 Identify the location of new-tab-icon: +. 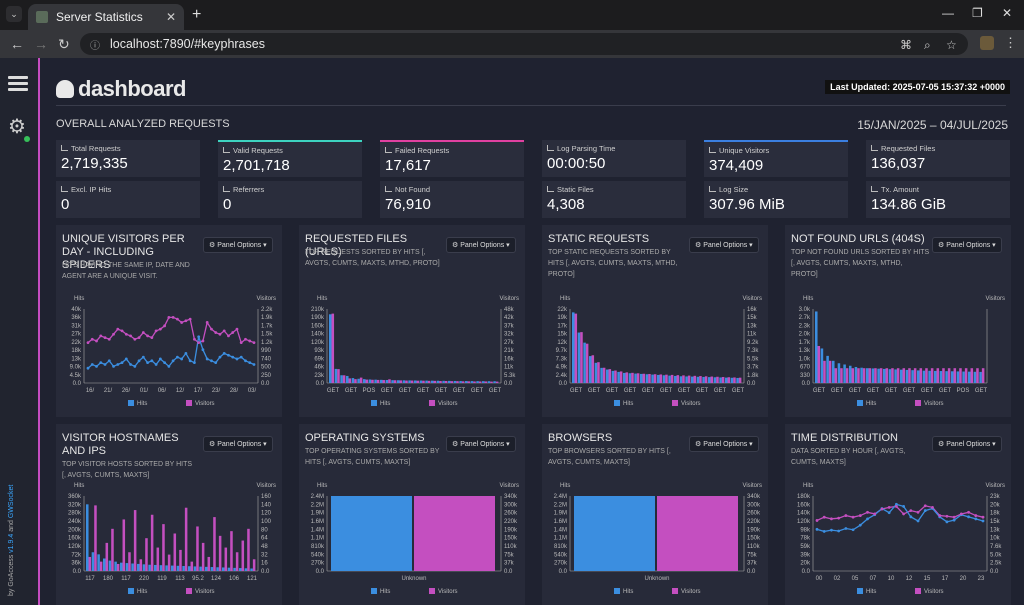
(197, 14).